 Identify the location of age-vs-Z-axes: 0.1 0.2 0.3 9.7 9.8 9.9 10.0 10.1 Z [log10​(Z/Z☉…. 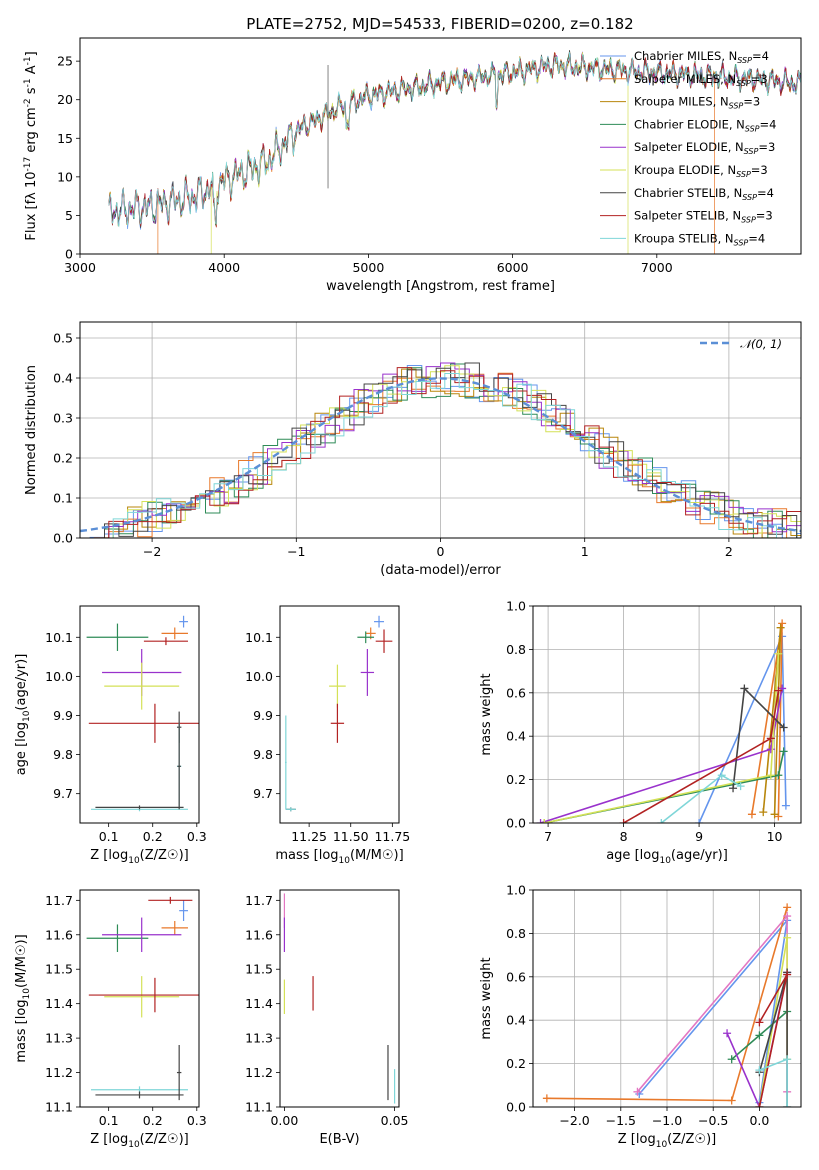
(110, 735).